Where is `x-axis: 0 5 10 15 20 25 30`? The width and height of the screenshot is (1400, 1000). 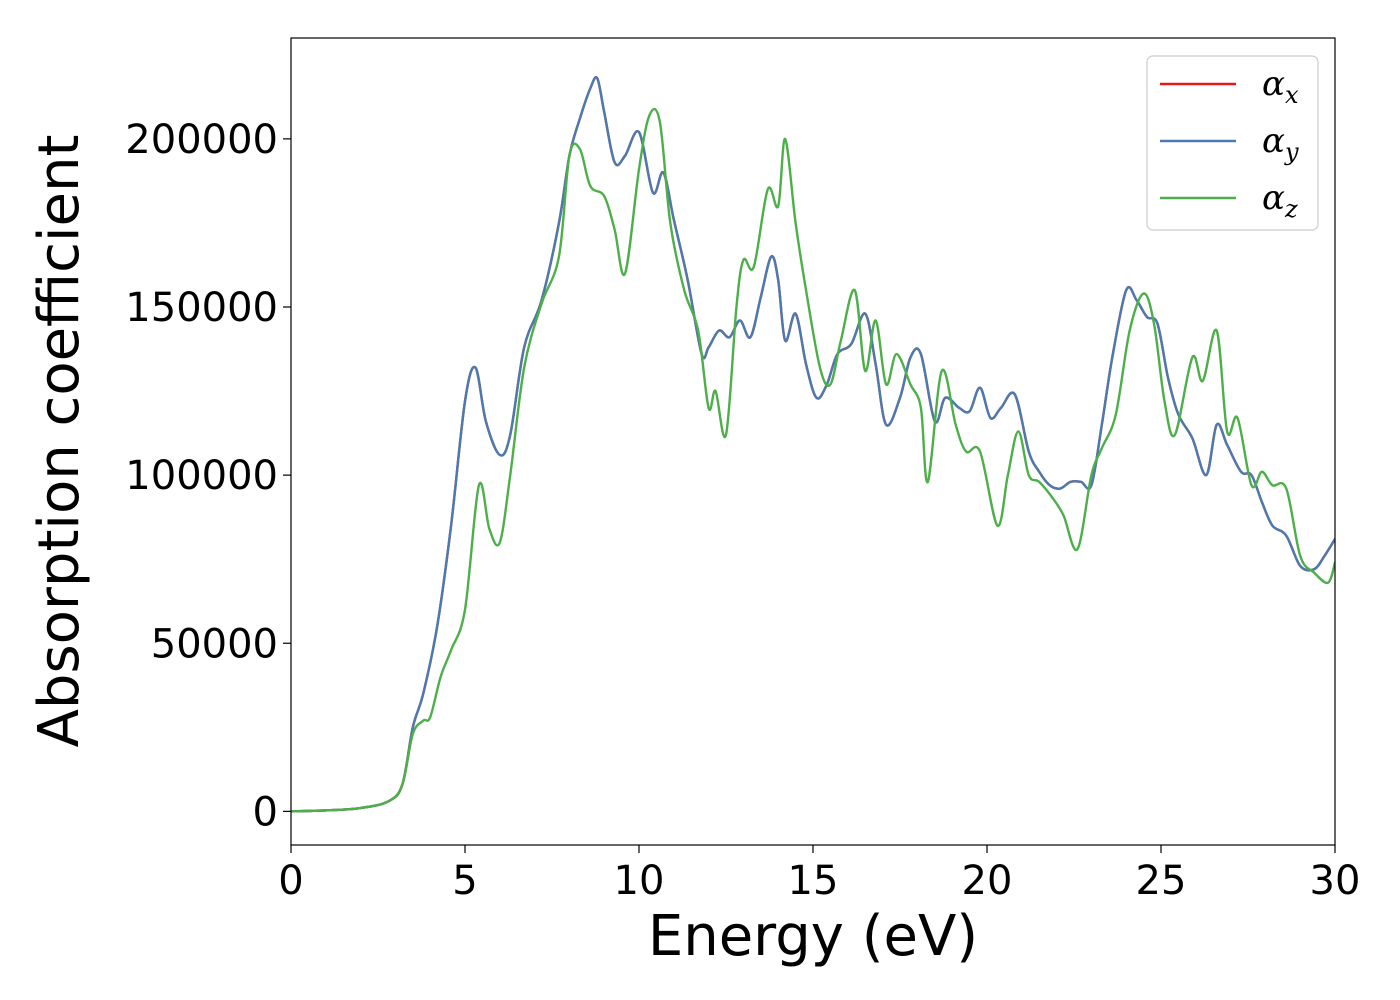 x-axis: 0 5 10 15 20 25 30 is located at coordinates (819, 874).